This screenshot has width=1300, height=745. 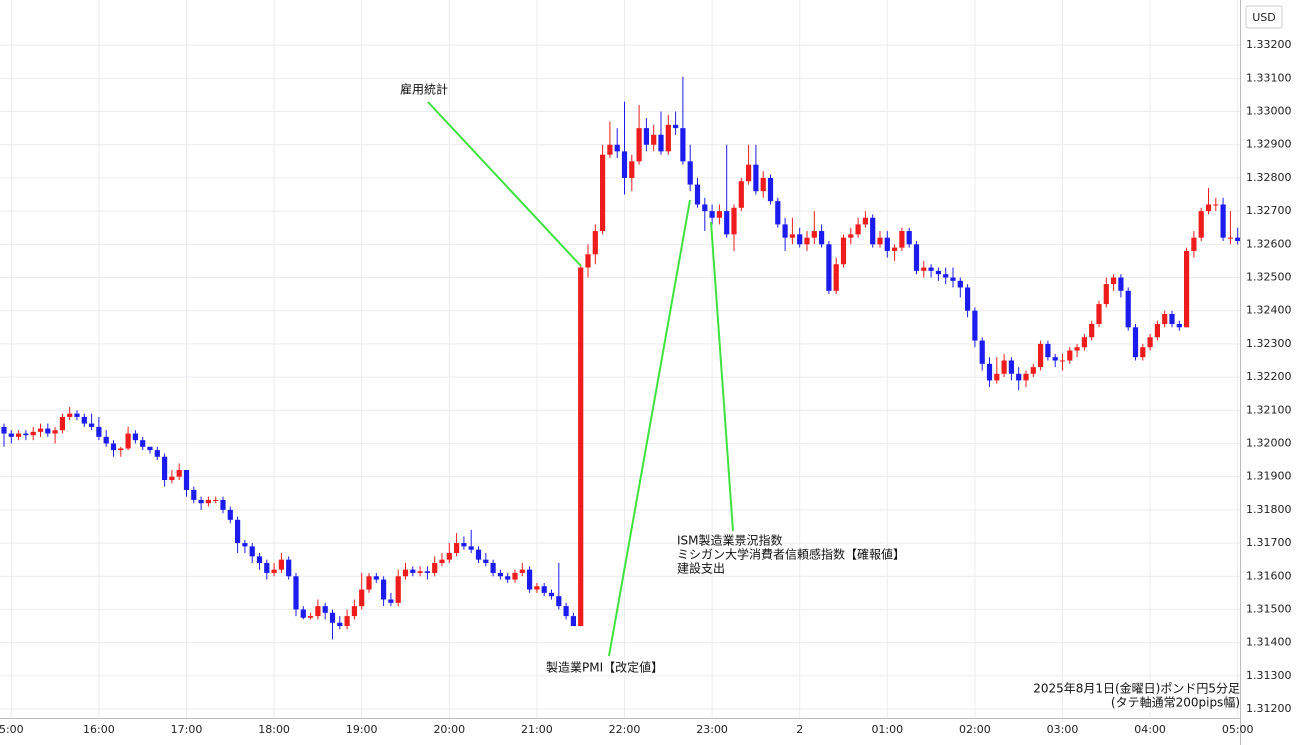 What do you see at coordinates (1264, 17) in the screenshot?
I see `currency: USD` at bounding box center [1264, 17].